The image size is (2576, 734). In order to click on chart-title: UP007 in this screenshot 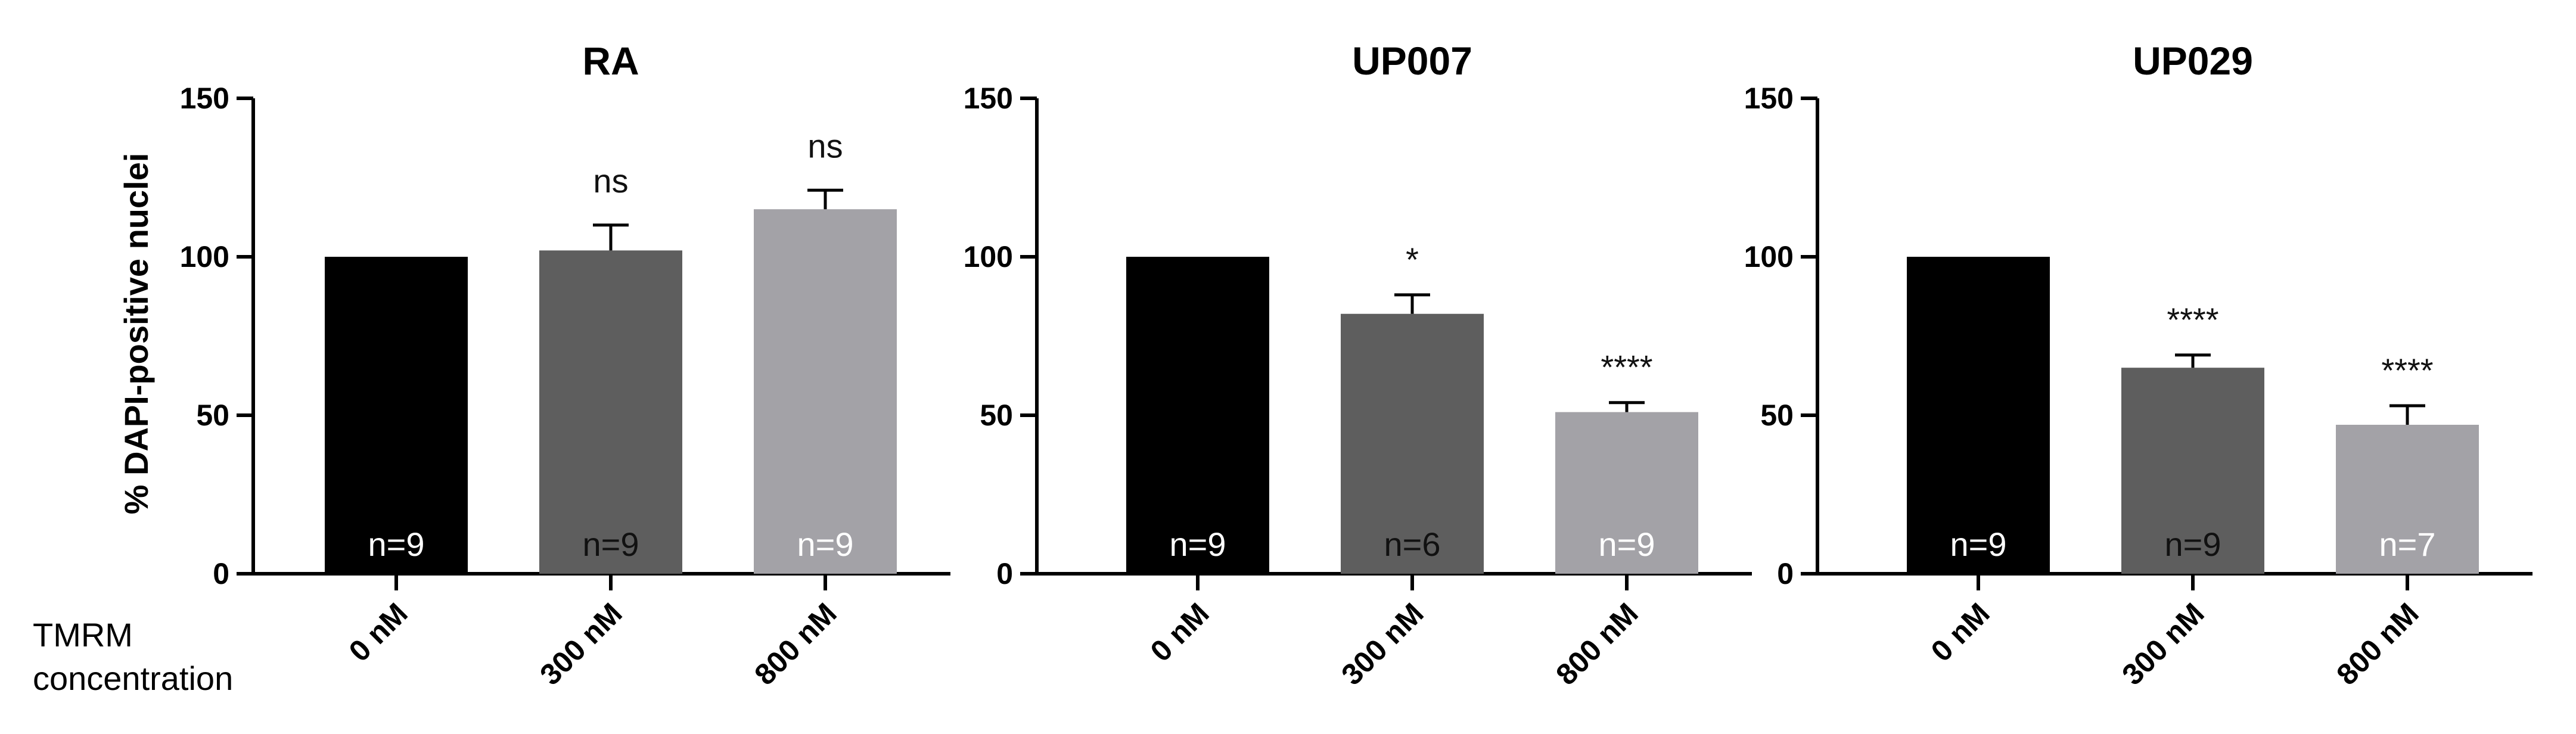, I will do `click(1412, 61)`.